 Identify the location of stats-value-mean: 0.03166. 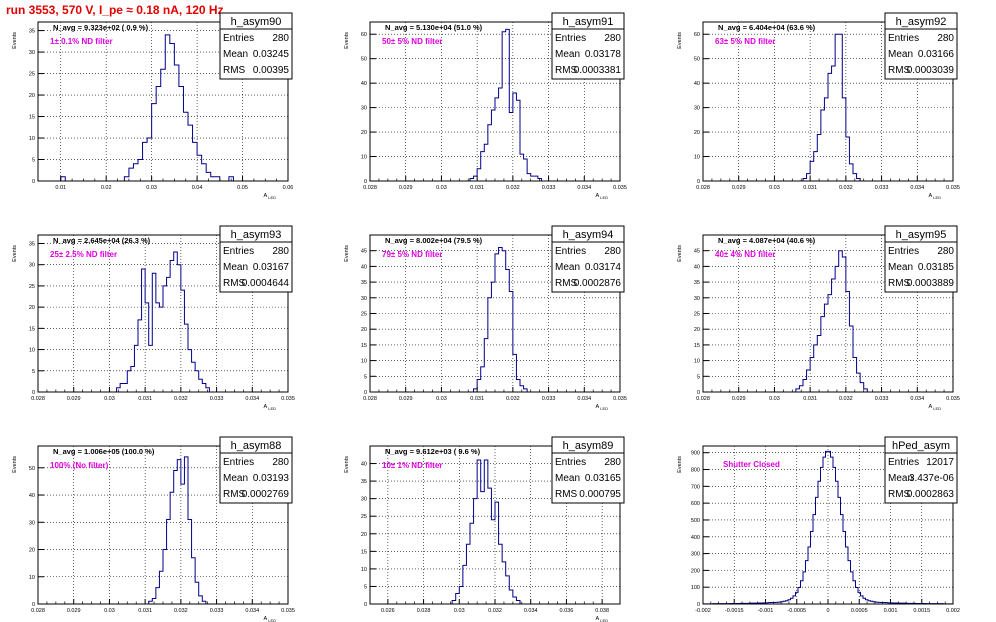
(936, 54).